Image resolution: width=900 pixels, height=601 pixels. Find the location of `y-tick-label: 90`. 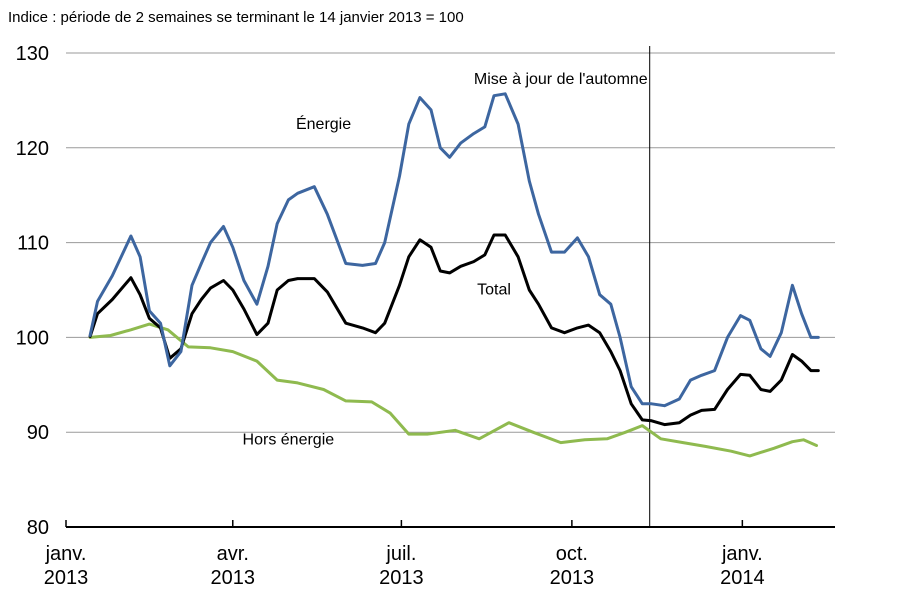

y-tick-label: 90 is located at coordinates (38, 433).